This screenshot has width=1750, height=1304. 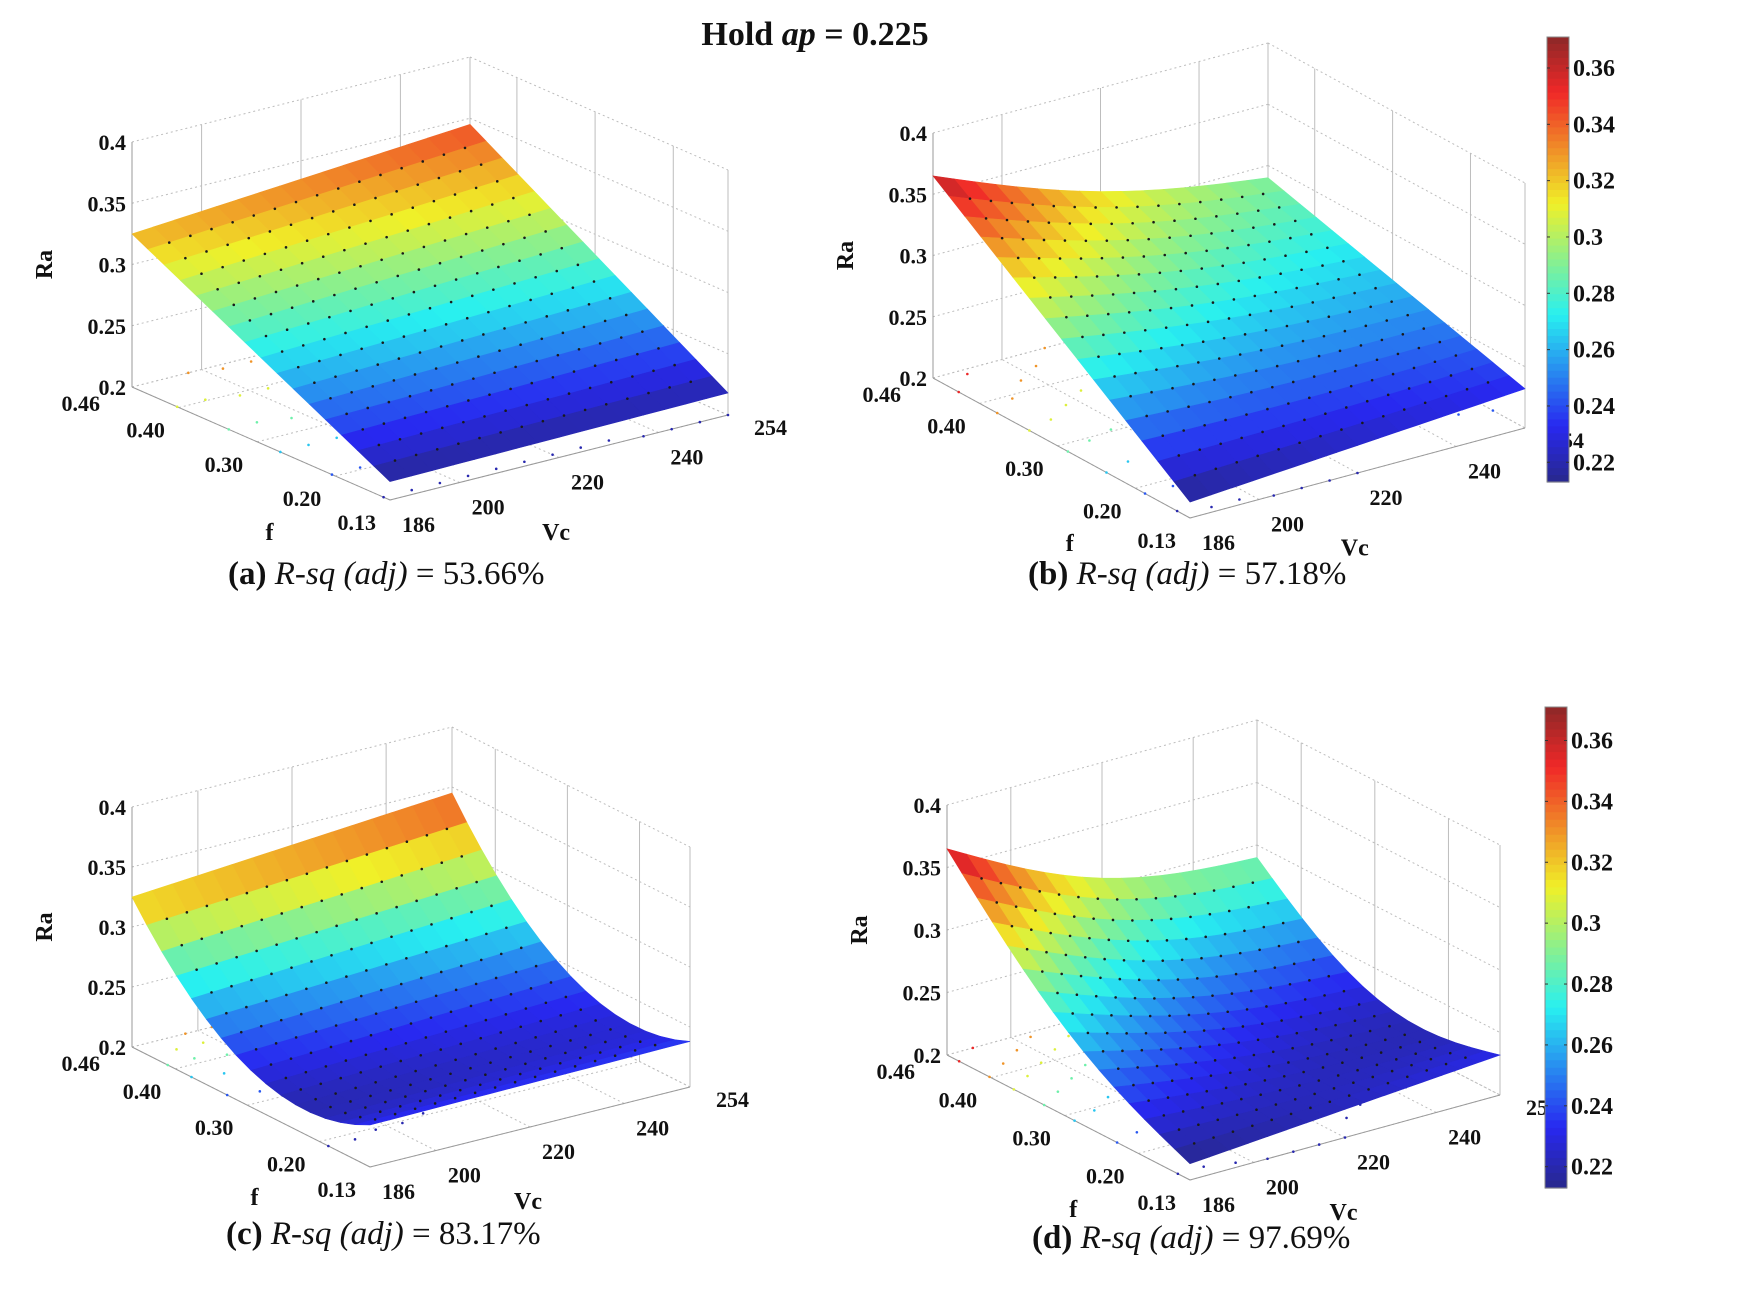 What do you see at coordinates (1187, 574) in the screenshot?
I see `caption-b: (b) R-sq (adj) = 57.18%` at bounding box center [1187, 574].